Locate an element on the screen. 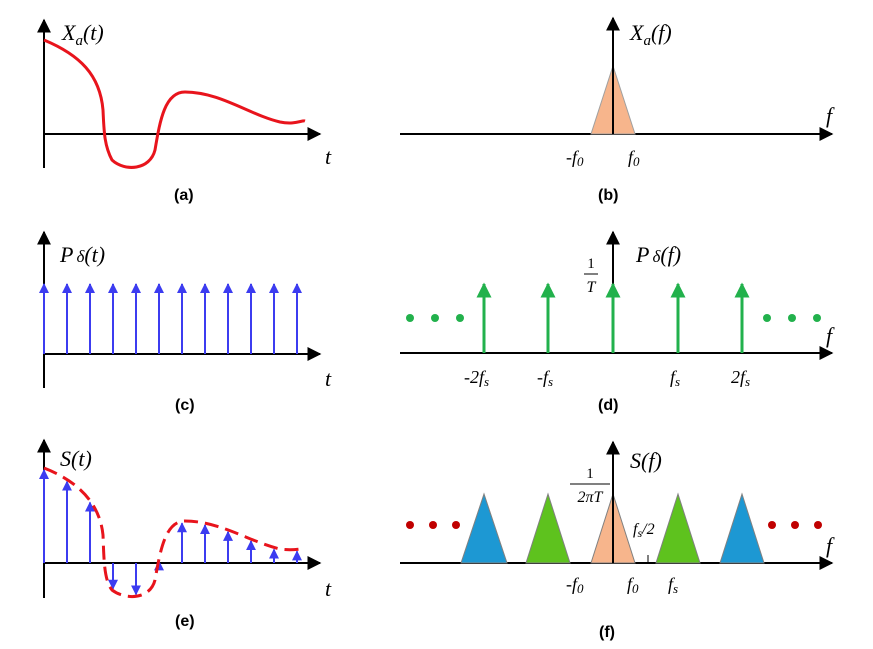 Image resolution: width=873 pixels, height=649 pixels. panel-e-x-label: t is located at coordinates (328, 588).